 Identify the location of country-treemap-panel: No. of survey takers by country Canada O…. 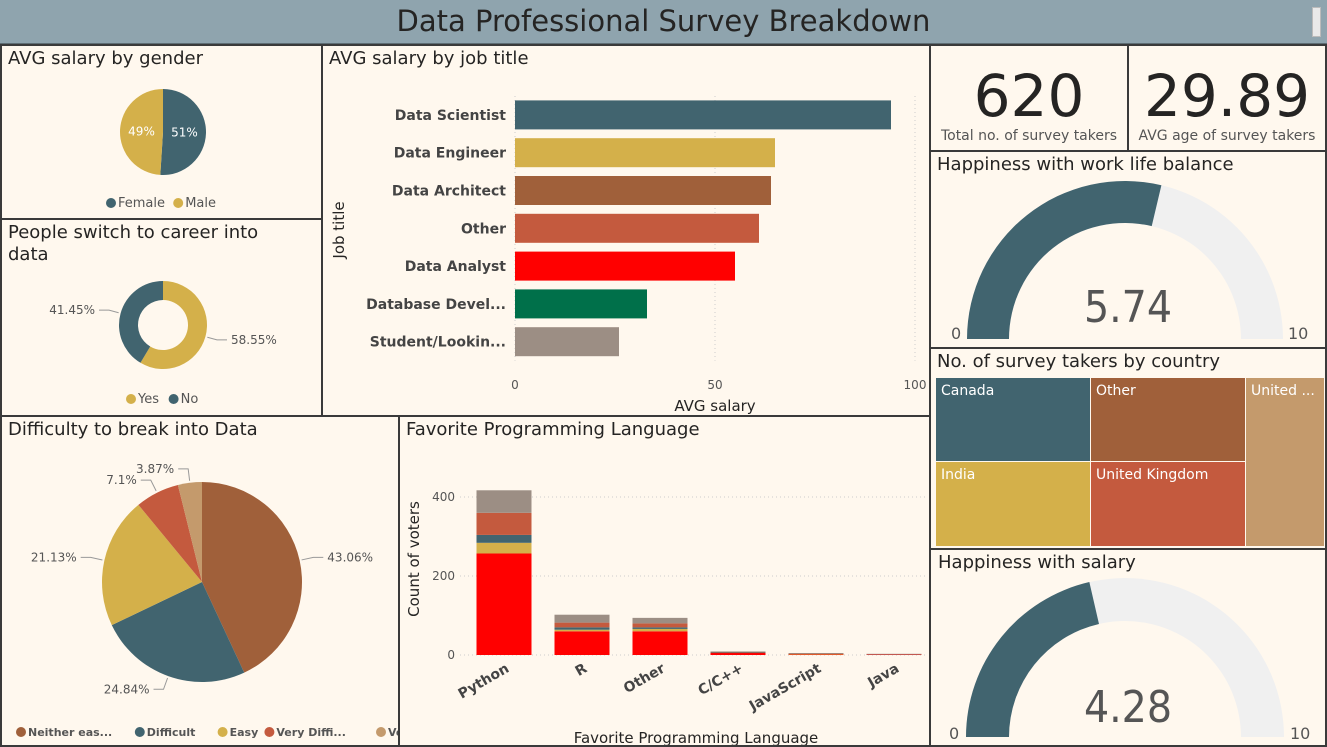
(1128, 448).